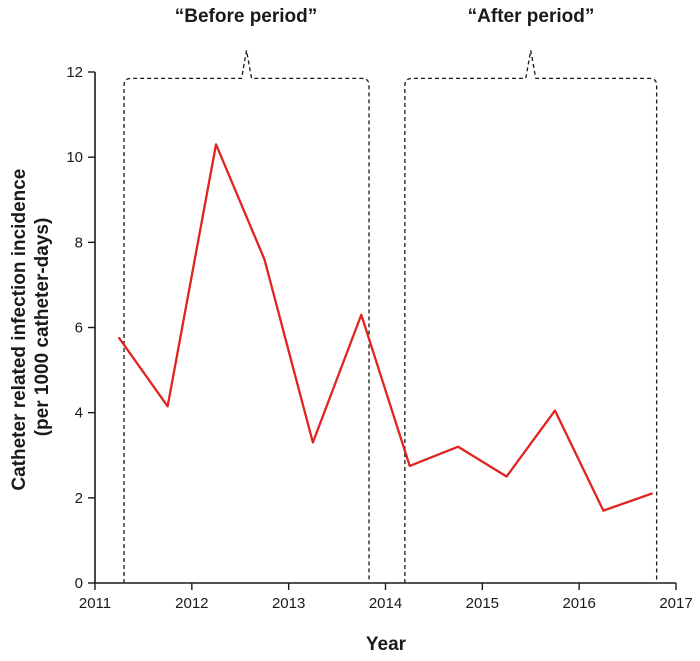 This screenshot has height=661, width=700. Describe the element at coordinates (74, 72) in the screenshot. I see `y-tick-label: 12` at that location.